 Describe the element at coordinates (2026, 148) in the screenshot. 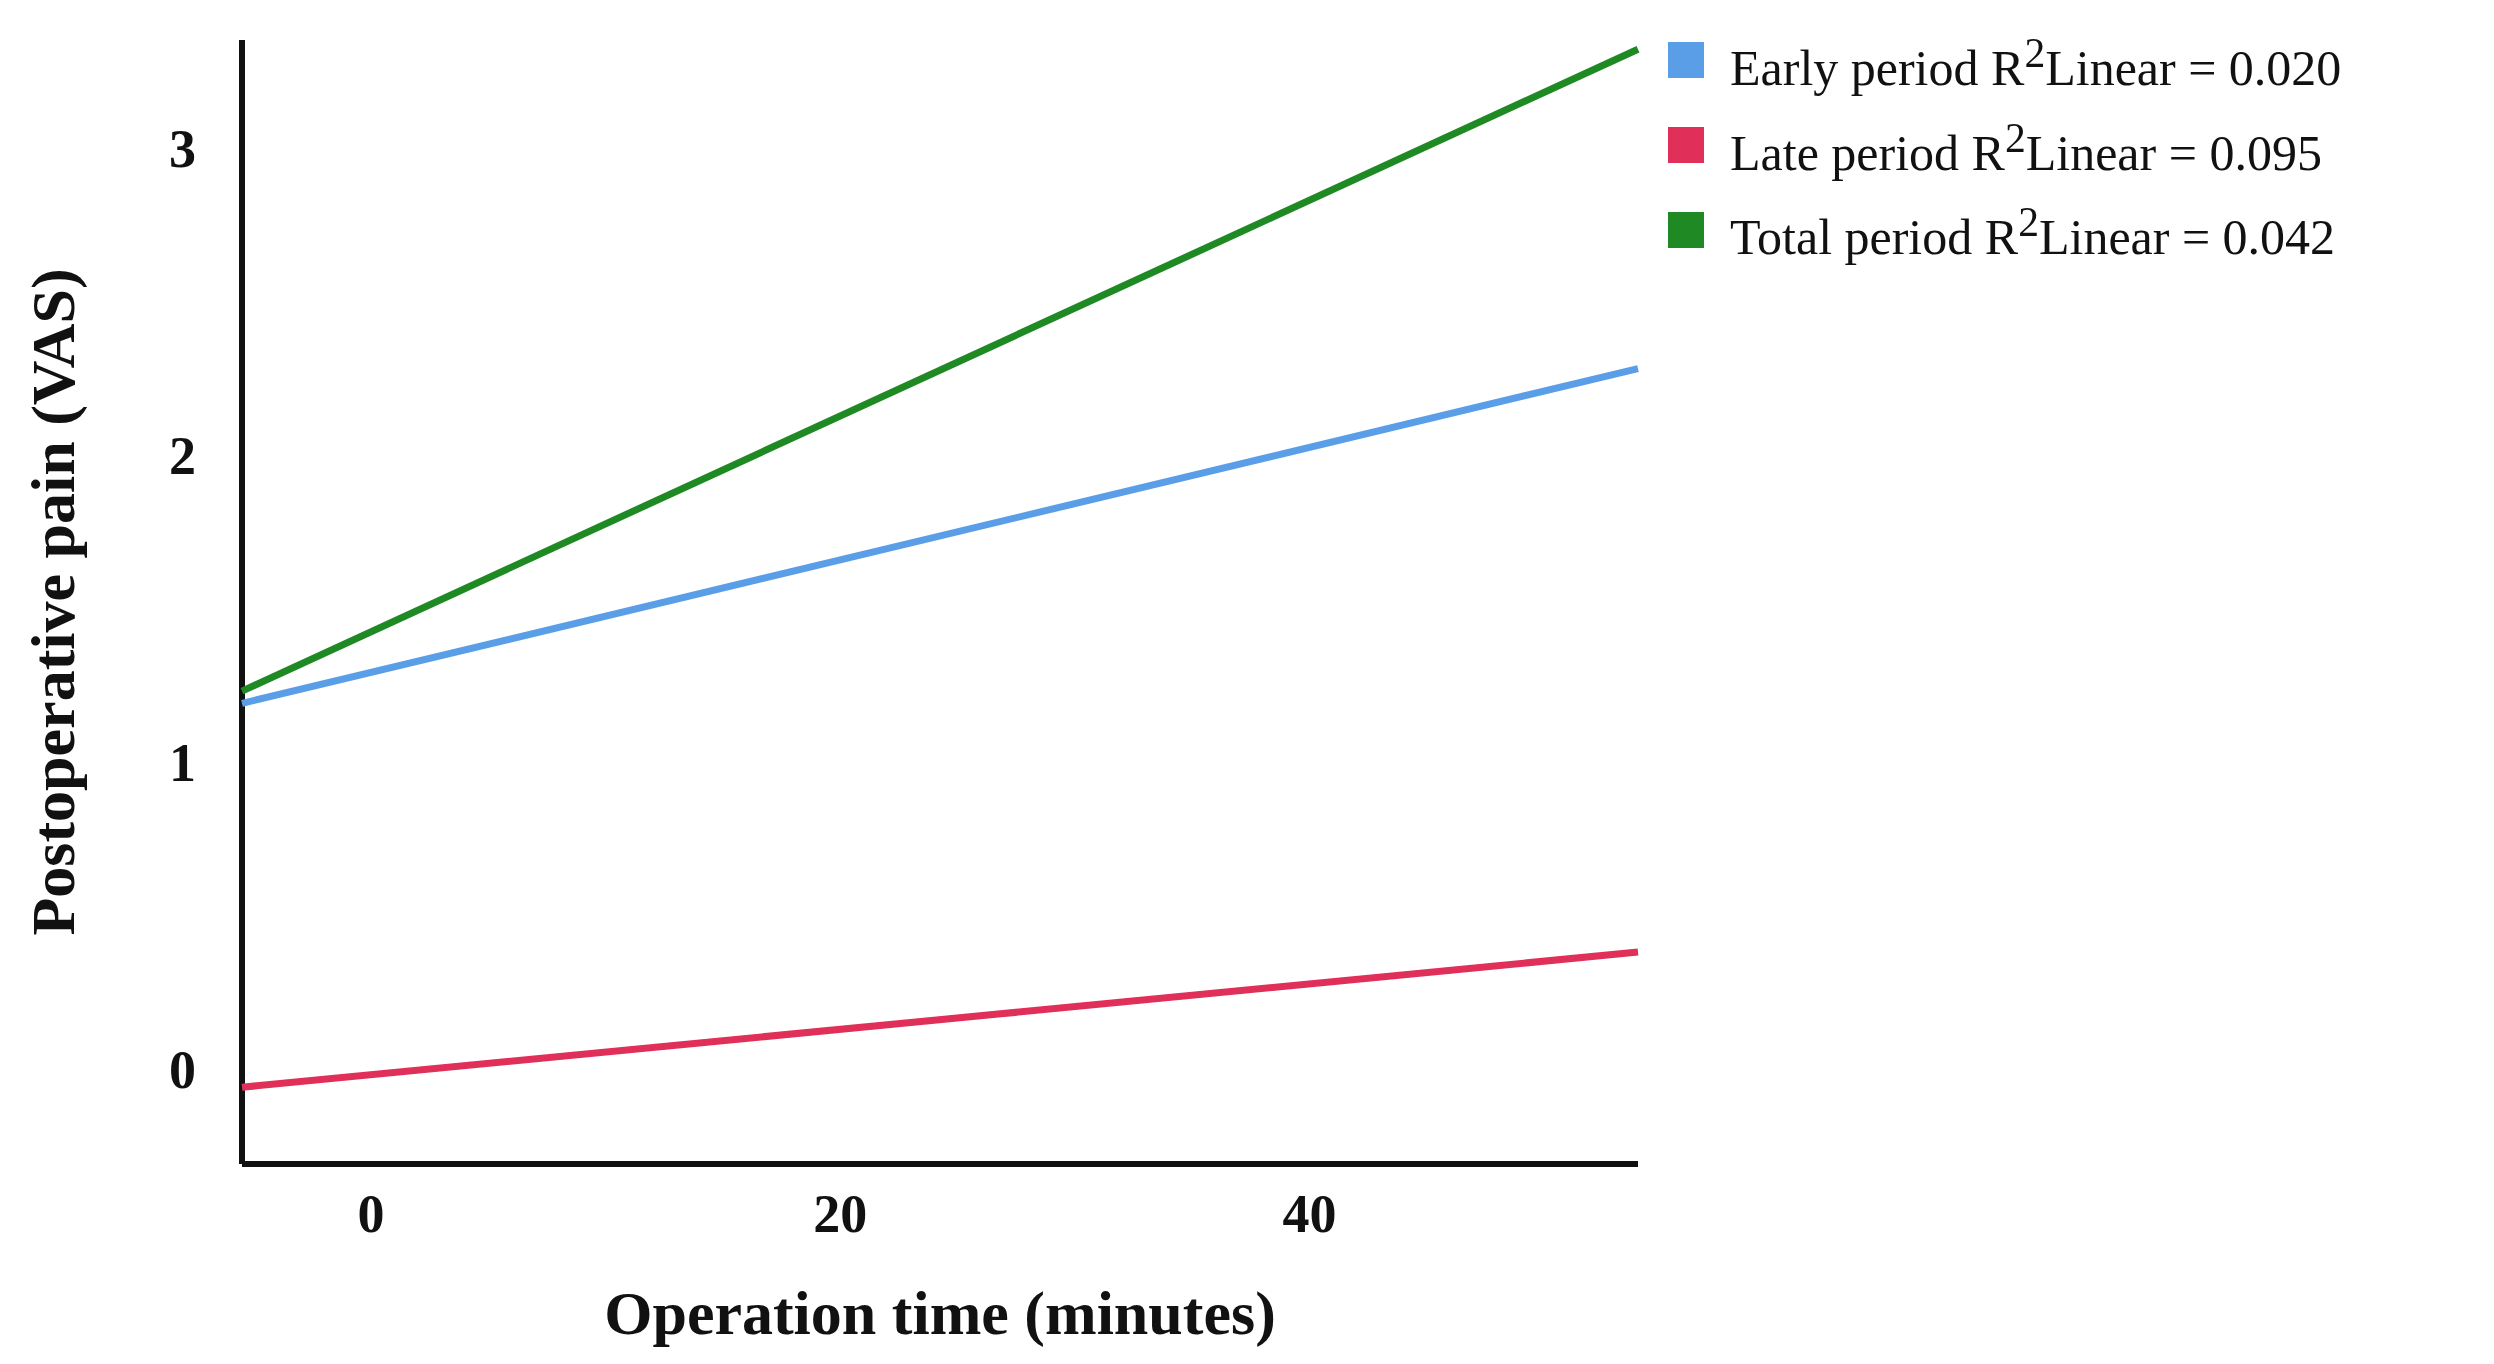

I see `legend-label: Late period R$^{2}$Linear = 0.095` at that location.